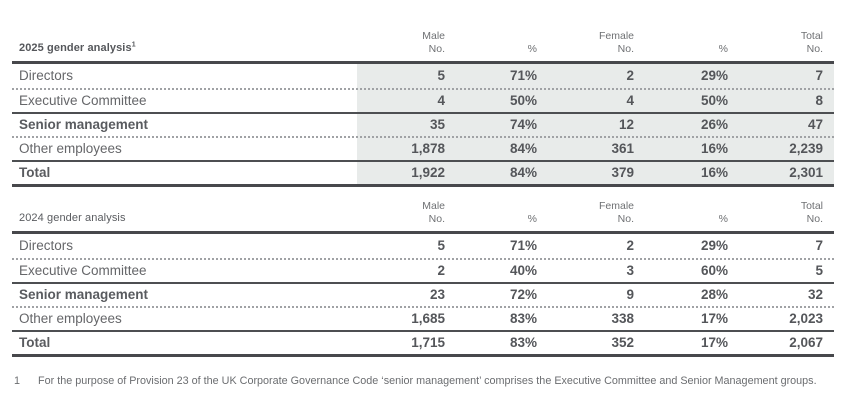  What do you see at coordinates (714, 294) in the screenshot?
I see `cell-value: 28%` at bounding box center [714, 294].